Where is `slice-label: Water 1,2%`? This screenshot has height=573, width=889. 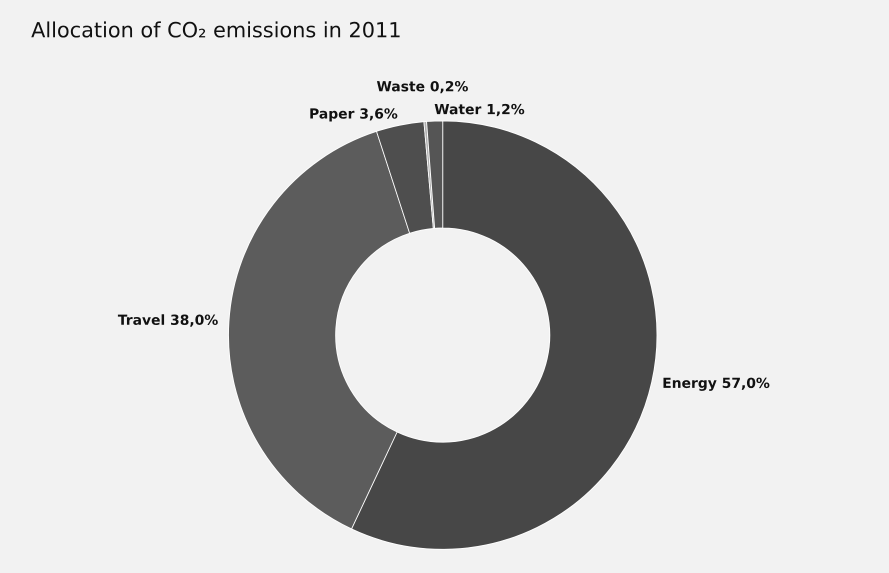
slice-label: Water 1,2% is located at coordinates (479, 110).